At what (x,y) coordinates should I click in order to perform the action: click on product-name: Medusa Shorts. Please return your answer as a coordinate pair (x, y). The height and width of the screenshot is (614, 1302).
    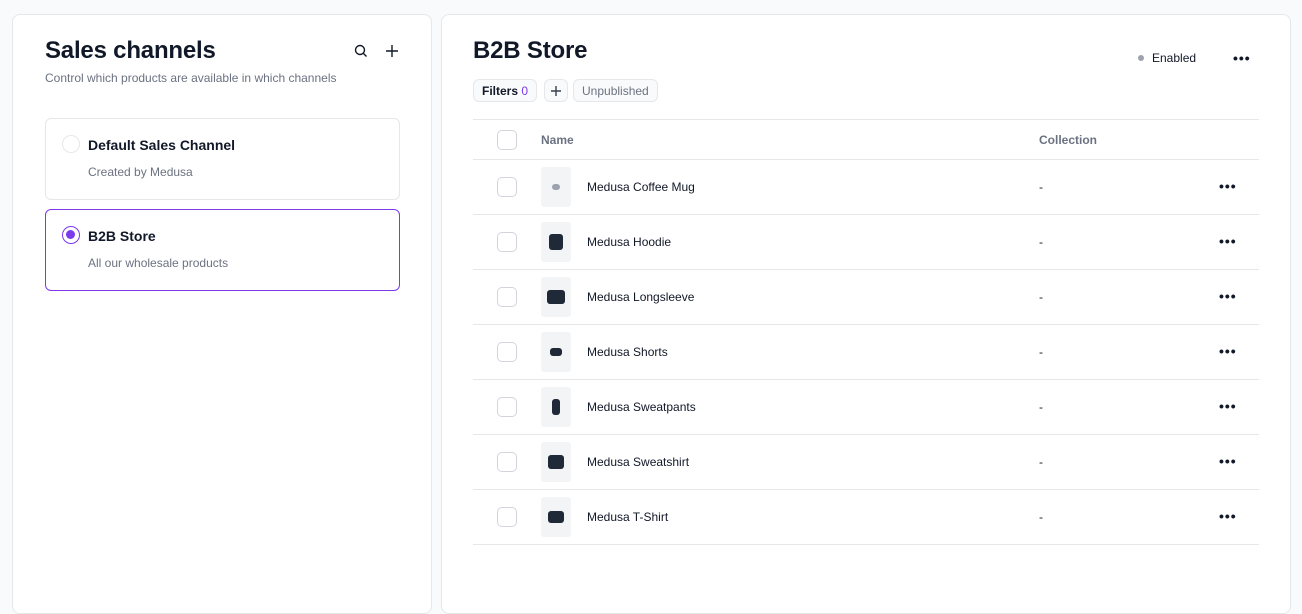
    Looking at the image, I should click on (627, 352).